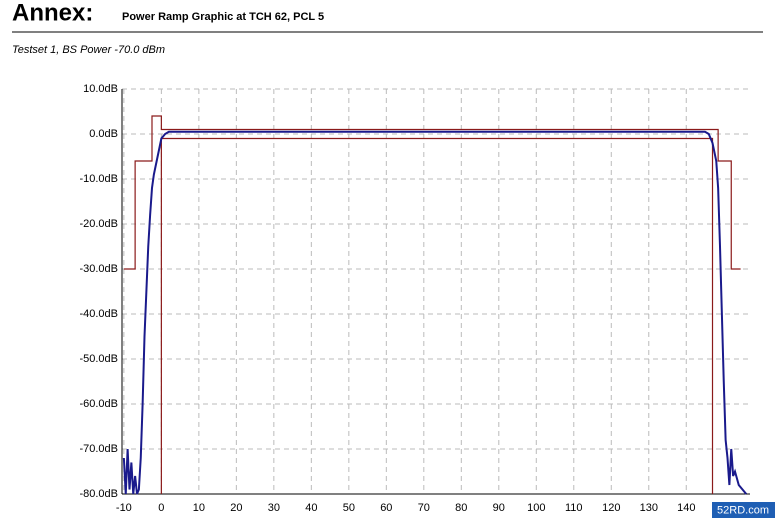 The width and height of the screenshot is (777, 532). What do you see at coordinates (686, 508) in the screenshot?
I see `x-tick-label: 140` at bounding box center [686, 508].